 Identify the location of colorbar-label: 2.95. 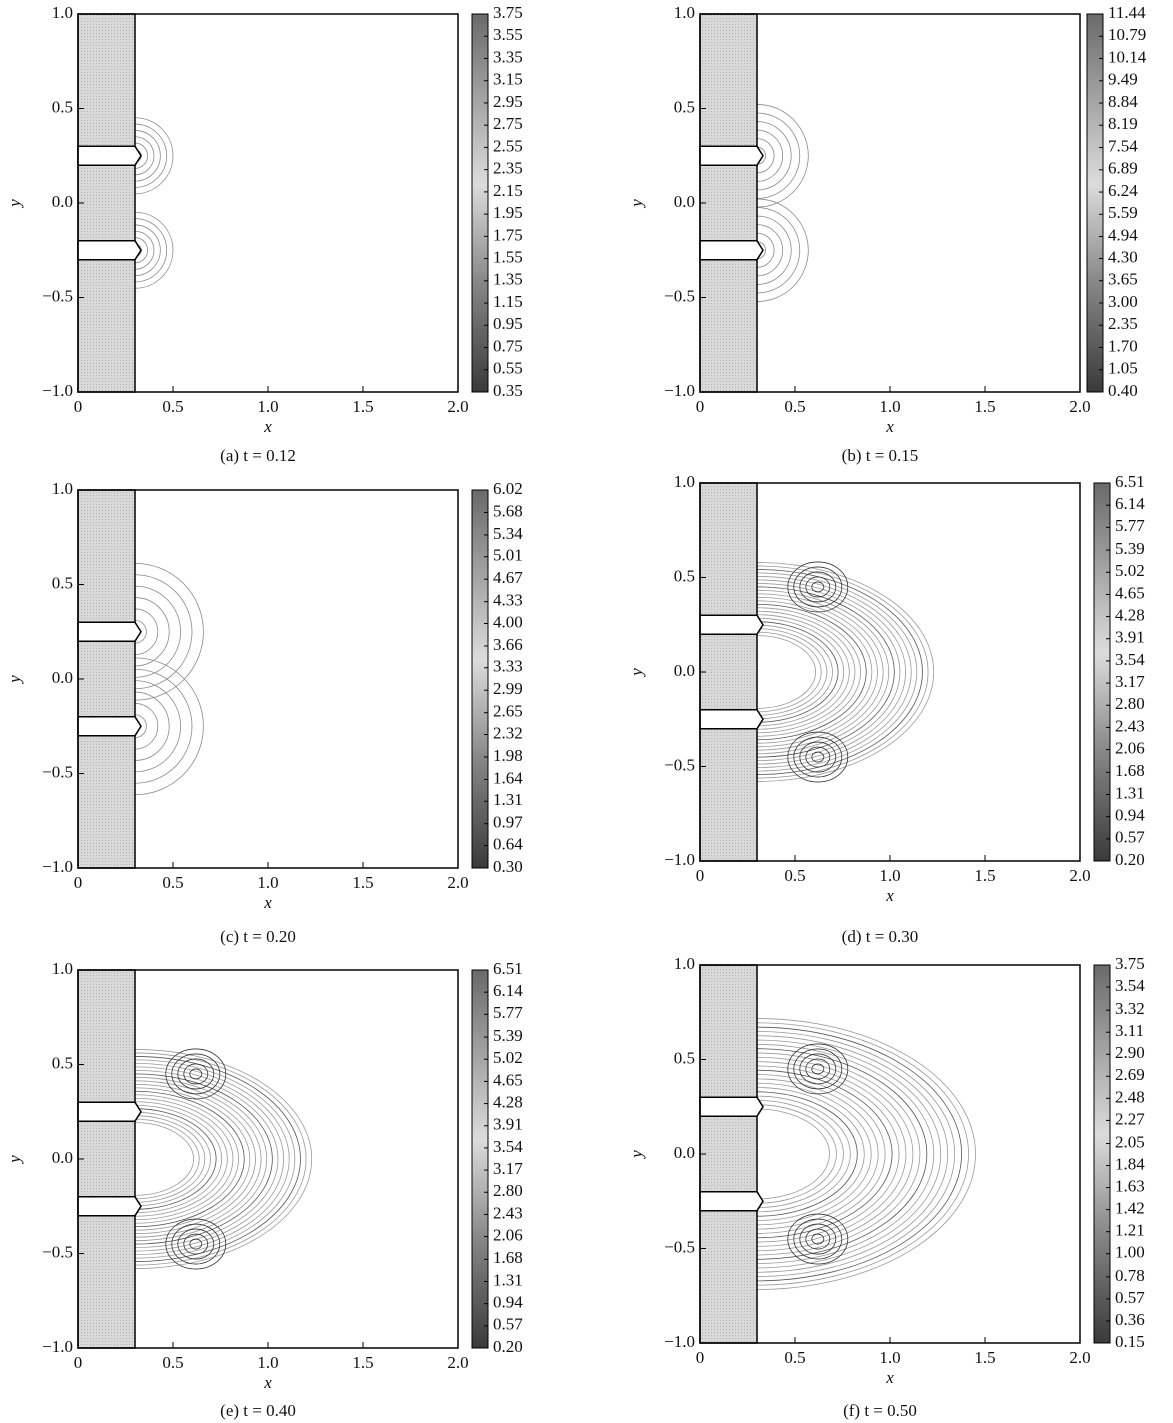
(508, 101).